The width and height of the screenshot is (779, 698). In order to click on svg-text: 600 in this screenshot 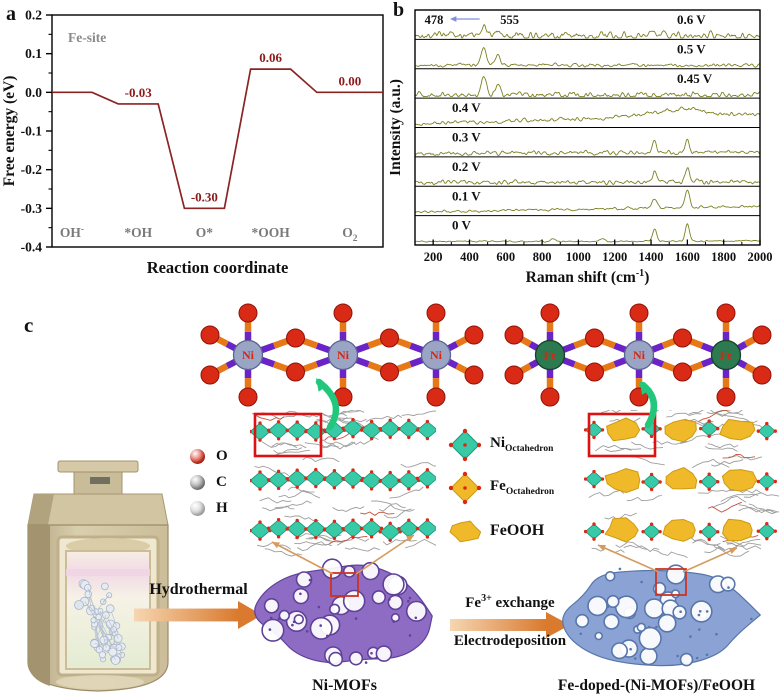, I will do `click(505, 257)`.